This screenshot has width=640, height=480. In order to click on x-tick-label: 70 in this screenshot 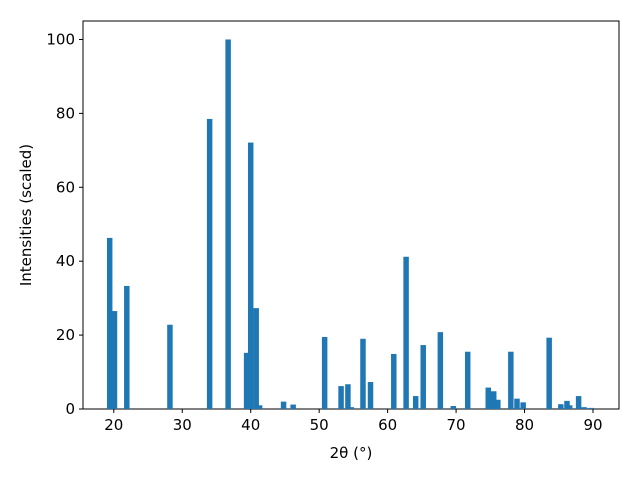, I will do `click(456, 425)`.